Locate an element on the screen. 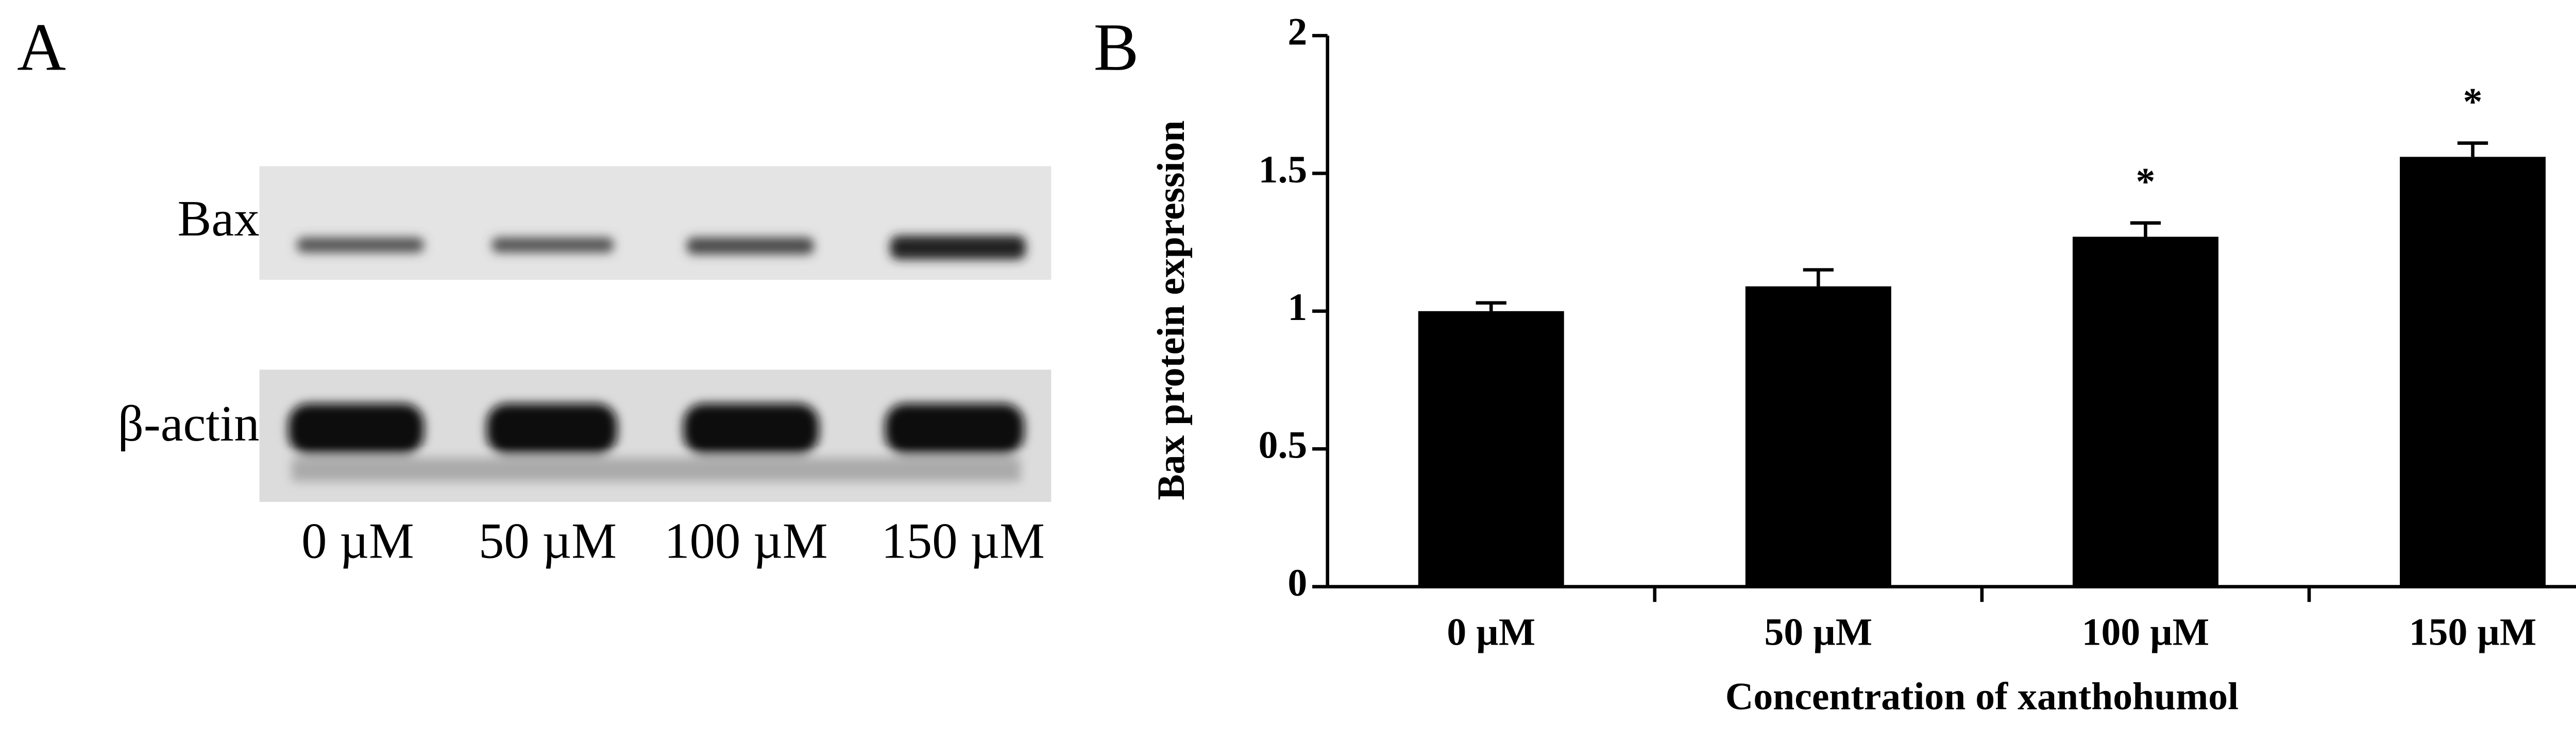 The image size is (2576, 742). x-tick-label: 0 µM is located at coordinates (1491, 632).